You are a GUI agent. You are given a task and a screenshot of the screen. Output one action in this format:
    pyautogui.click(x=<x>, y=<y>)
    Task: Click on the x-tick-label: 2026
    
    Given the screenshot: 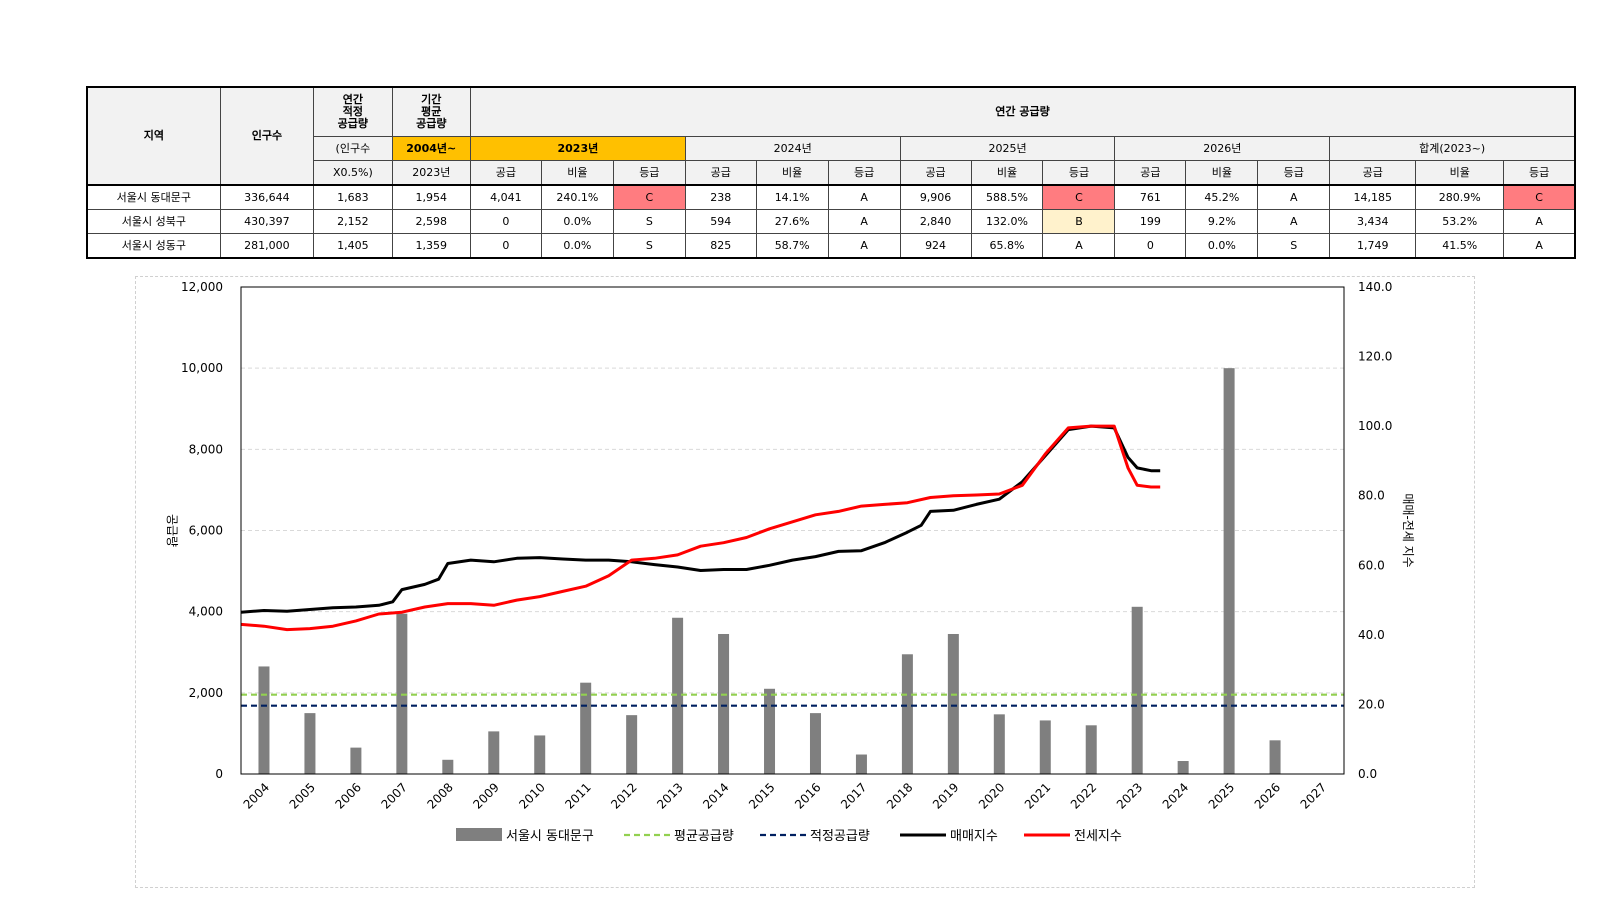 What is the action you would take?
    pyautogui.click(x=1267, y=795)
    